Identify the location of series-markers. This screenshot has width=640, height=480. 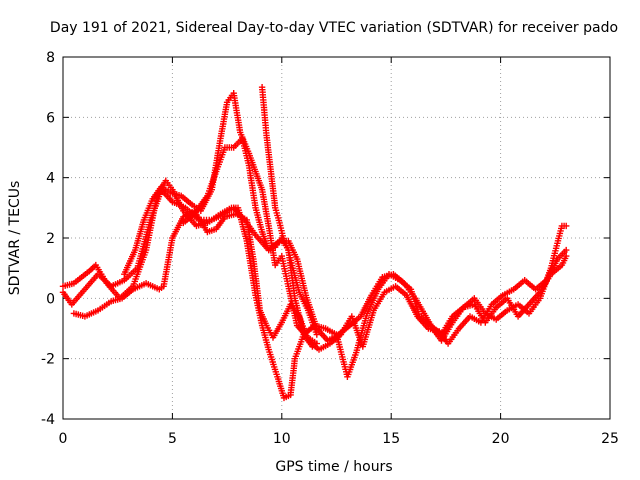
(289, 211).